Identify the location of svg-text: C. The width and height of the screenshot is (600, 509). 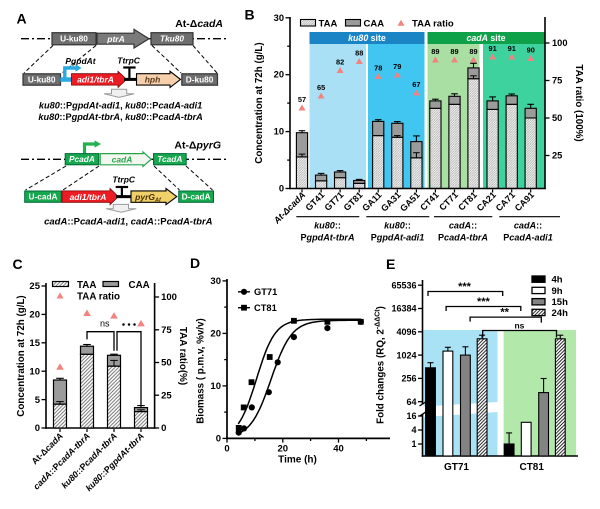
(18, 264).